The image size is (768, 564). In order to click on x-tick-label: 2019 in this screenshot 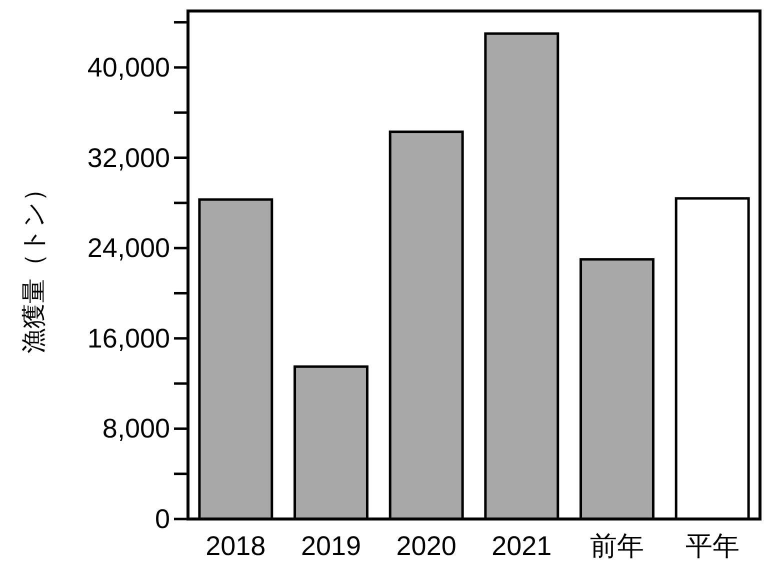, I will do `click(331, 546)`.